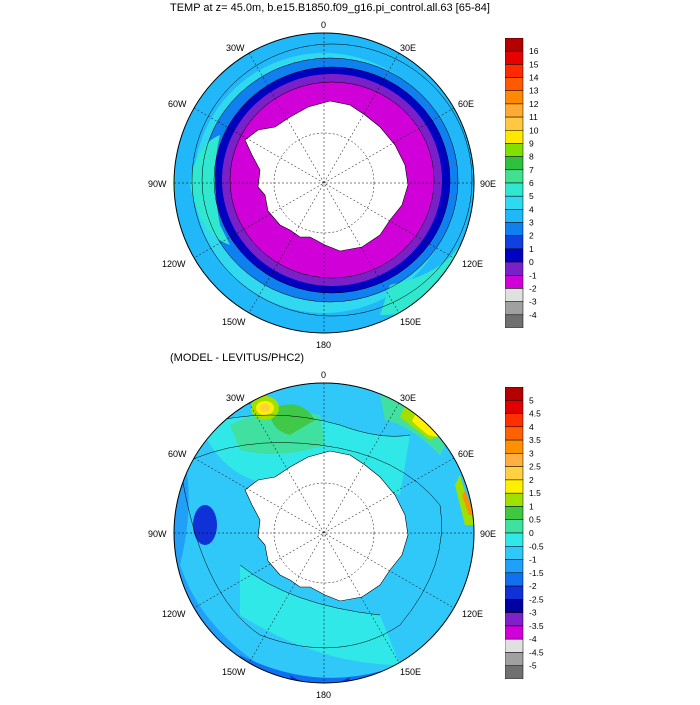 This screenshot has width=700, height=705. What do you see at coordinates (323, 25) in the screenshot?
I see `top-label-0: 0` at bounding box center [323, 25].